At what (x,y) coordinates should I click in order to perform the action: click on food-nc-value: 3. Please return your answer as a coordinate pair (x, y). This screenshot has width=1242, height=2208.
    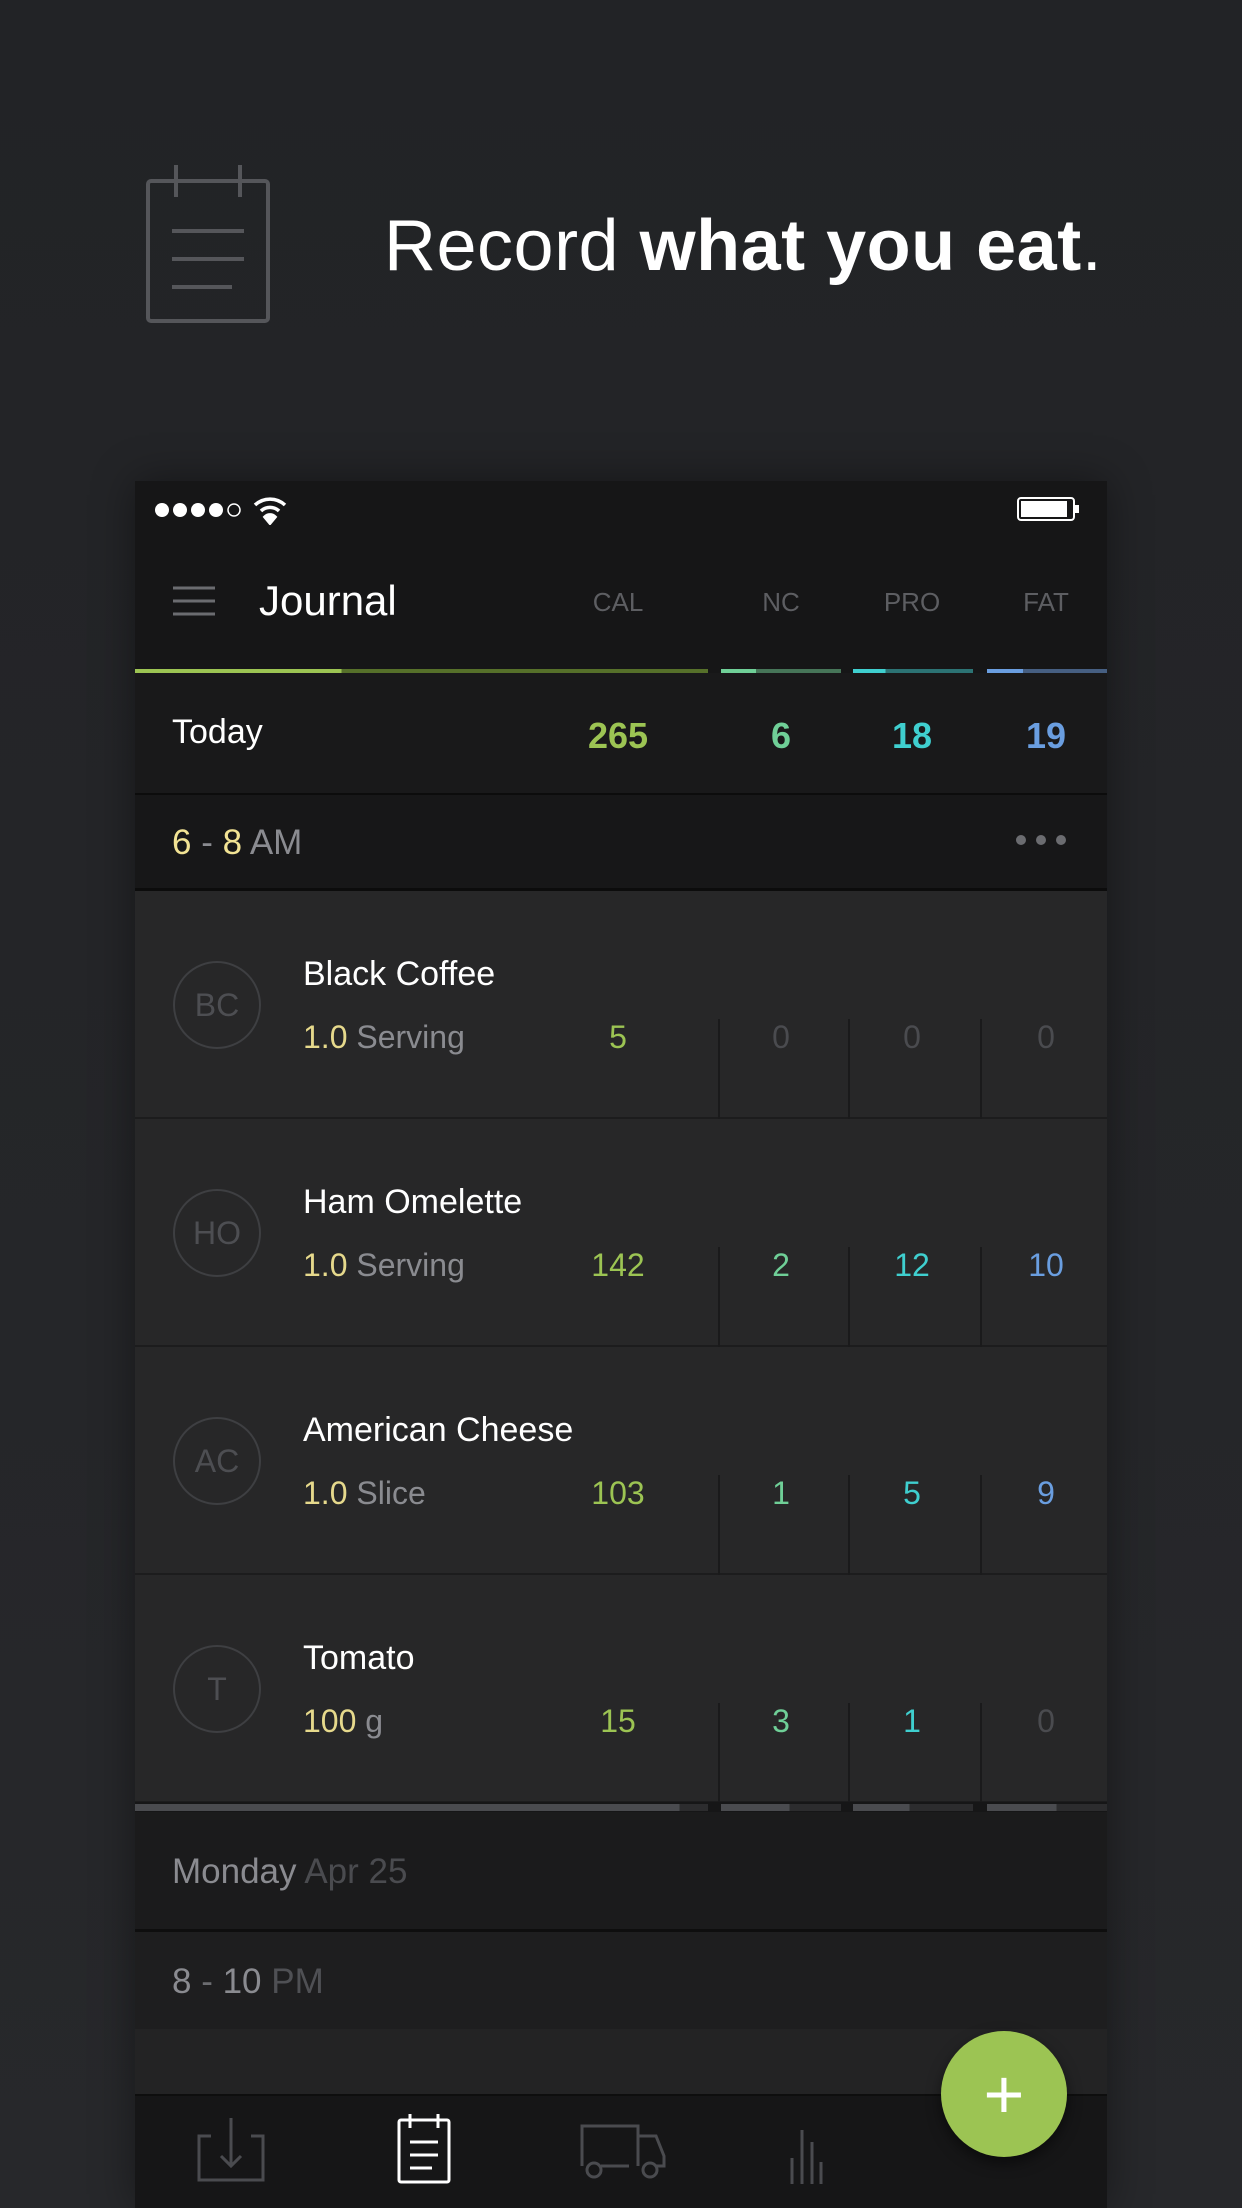
    Looking at the image, I should click on (781, 1721).